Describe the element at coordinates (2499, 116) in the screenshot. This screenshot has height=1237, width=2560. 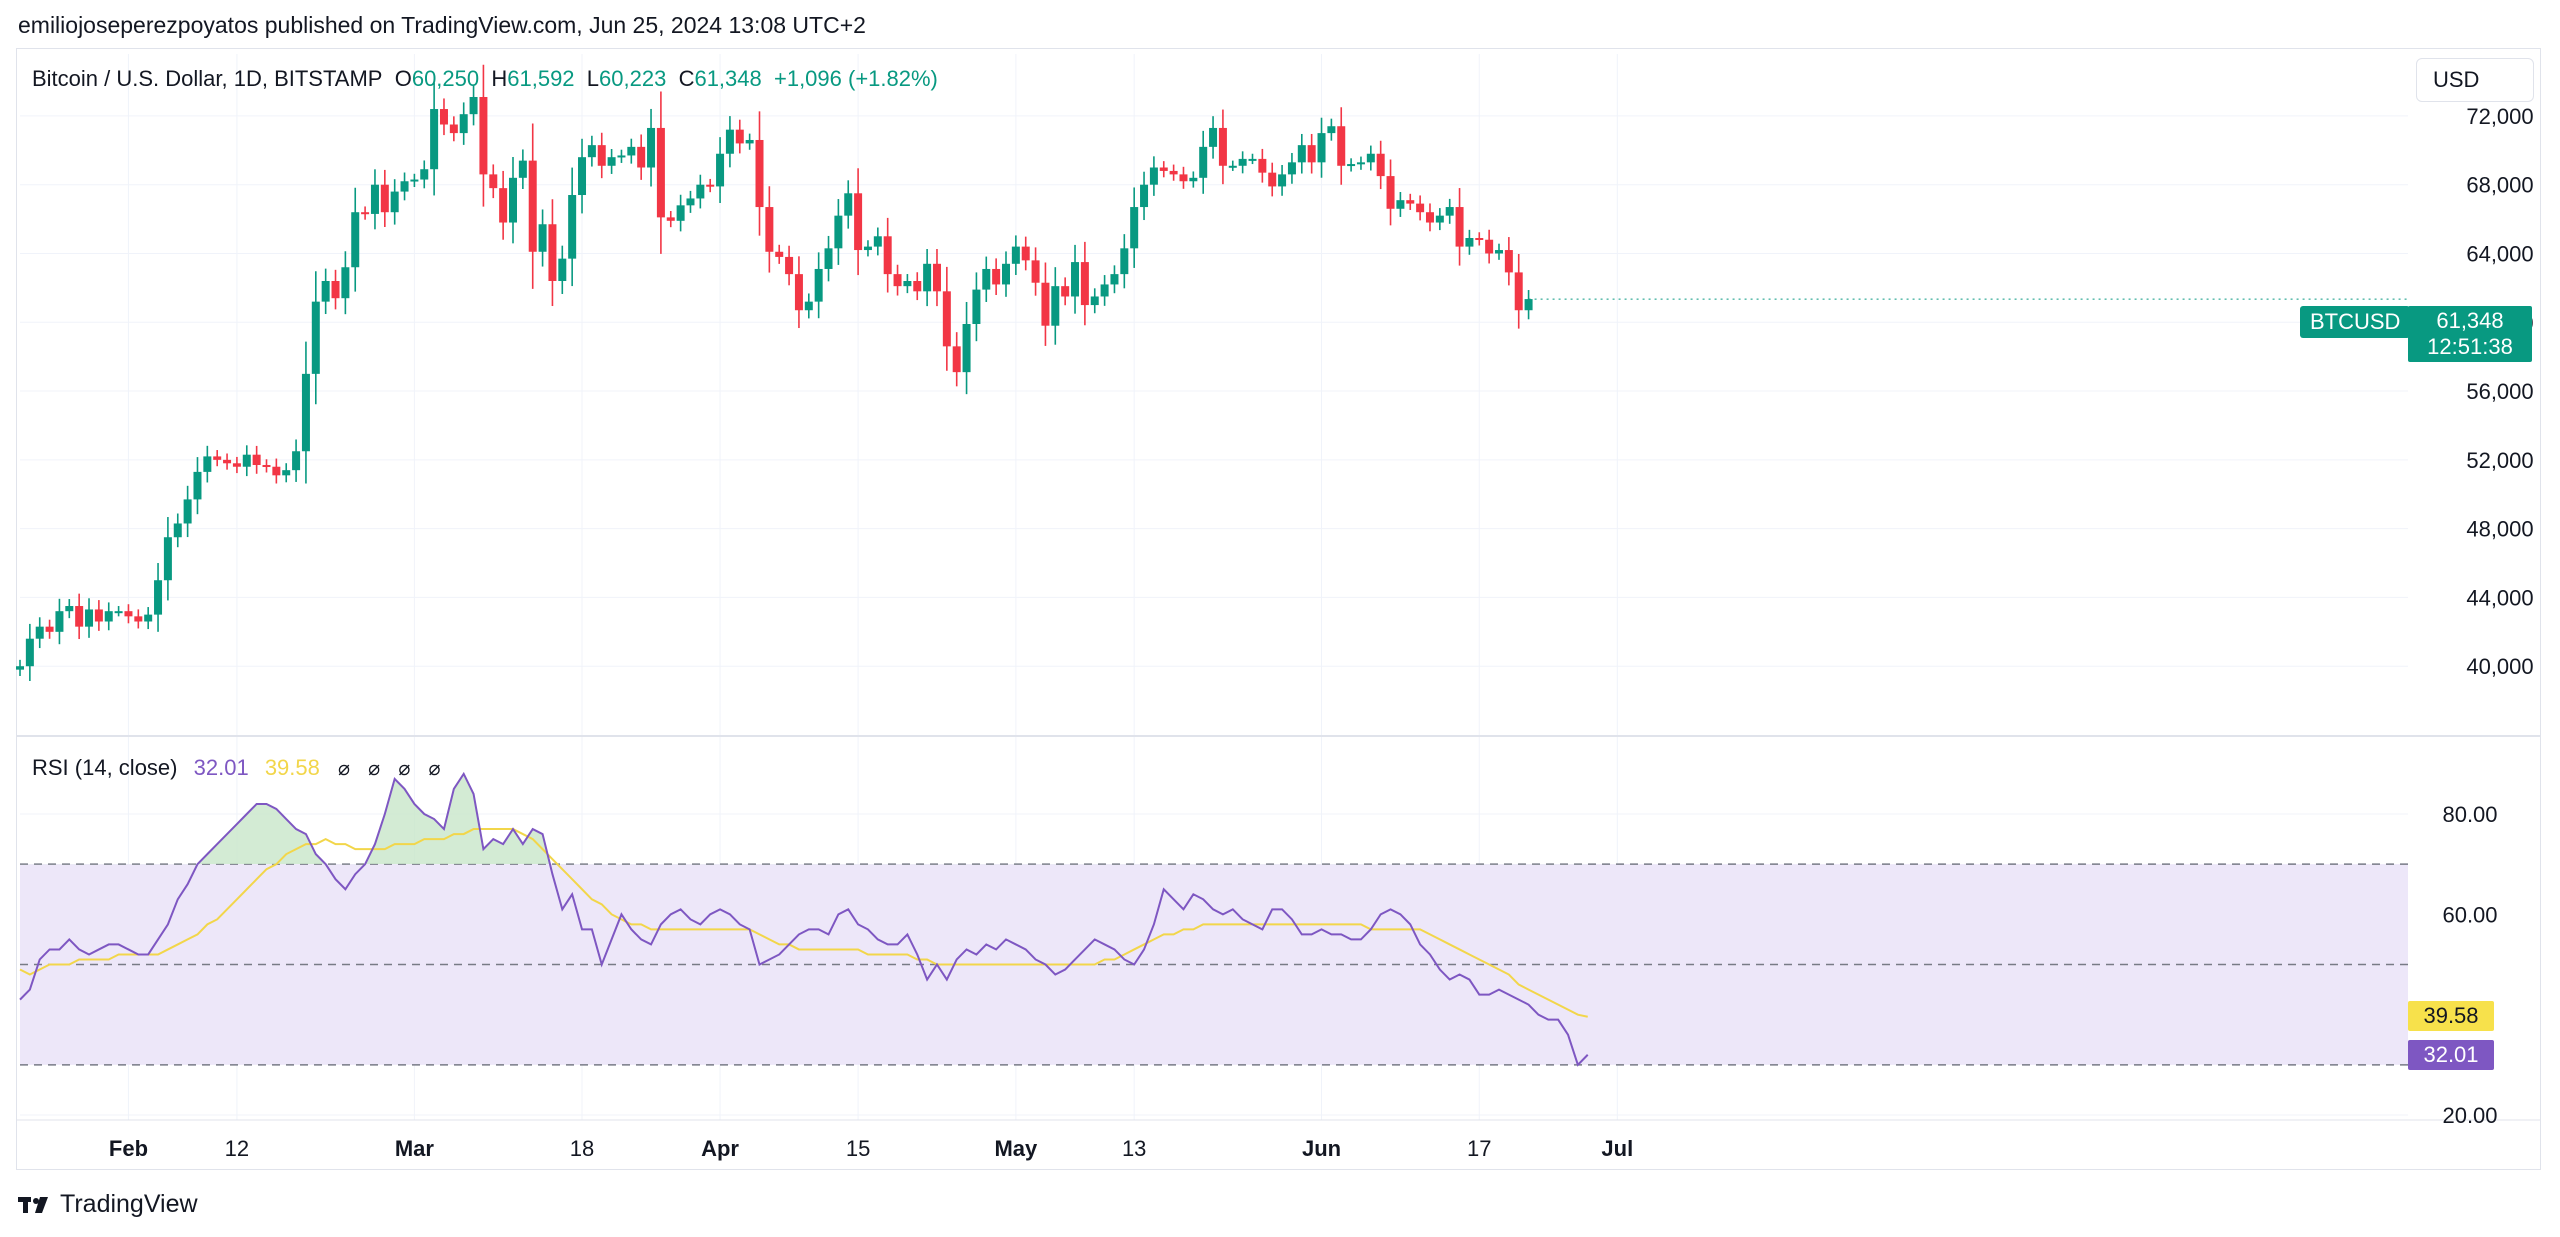
I see `price-tick-label: 72,000` at that location.